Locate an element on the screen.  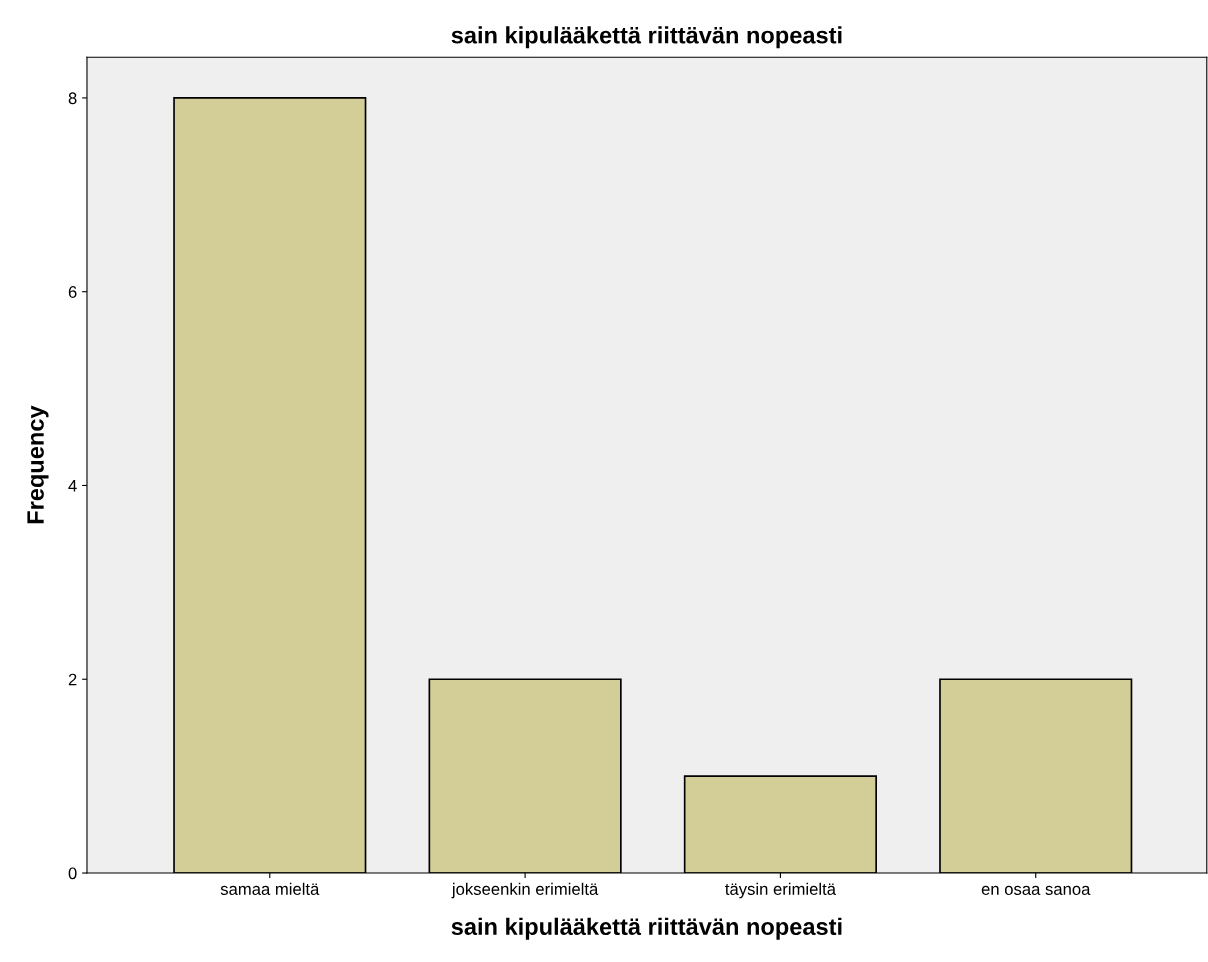
x-tick-label: täysin erimieltä is located at coordinates (780, 890).